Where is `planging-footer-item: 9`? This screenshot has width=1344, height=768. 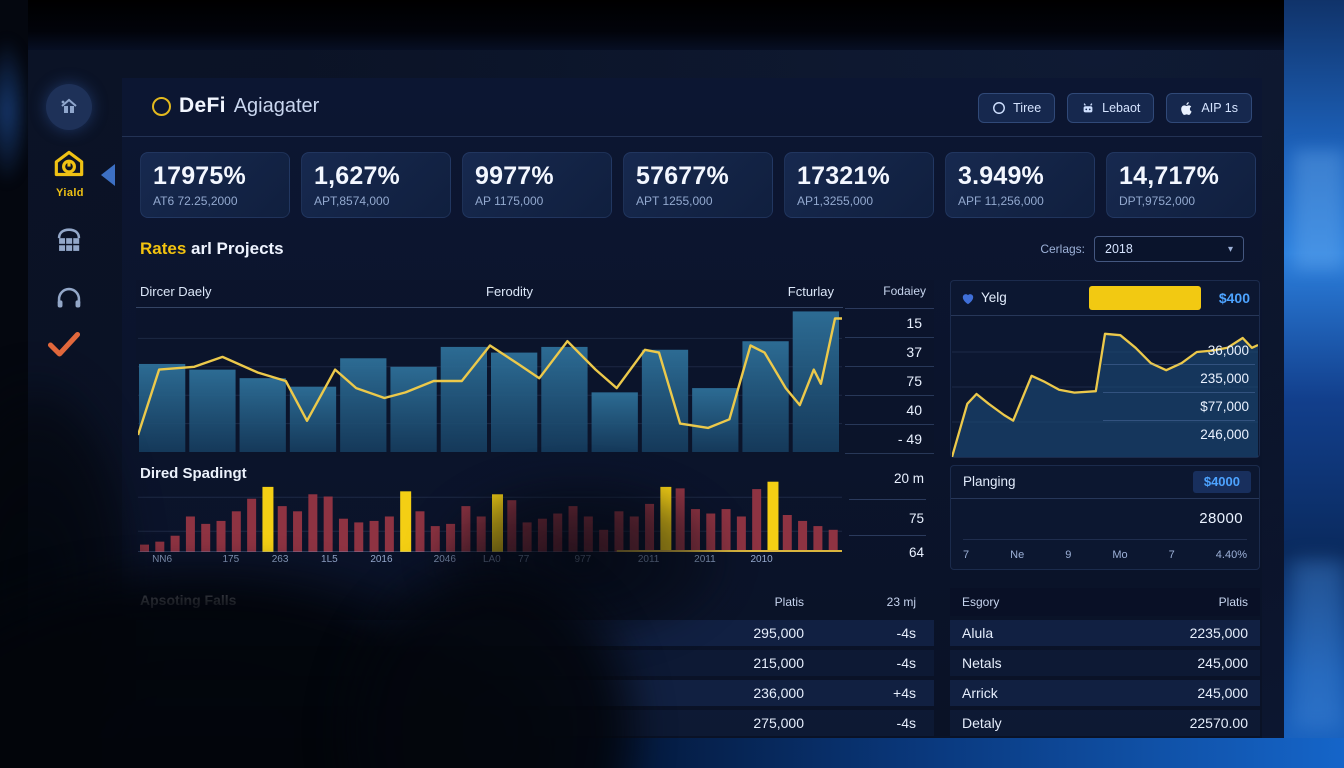
planging-footer-item: 9 is located at coordinates (1068, 555).